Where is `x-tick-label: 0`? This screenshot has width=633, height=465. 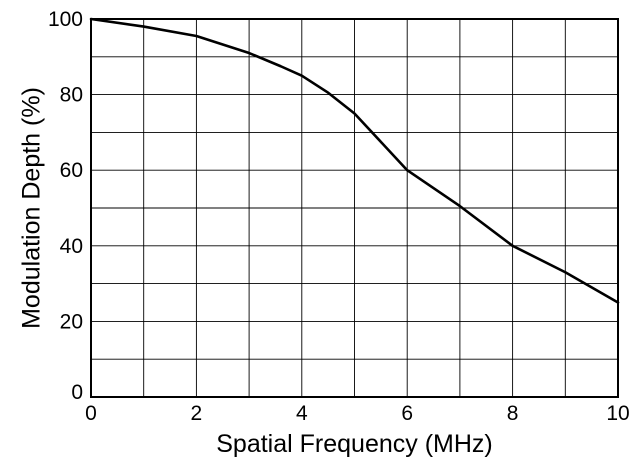
x-tick-label: 0 is located at coordinates (91, 413).